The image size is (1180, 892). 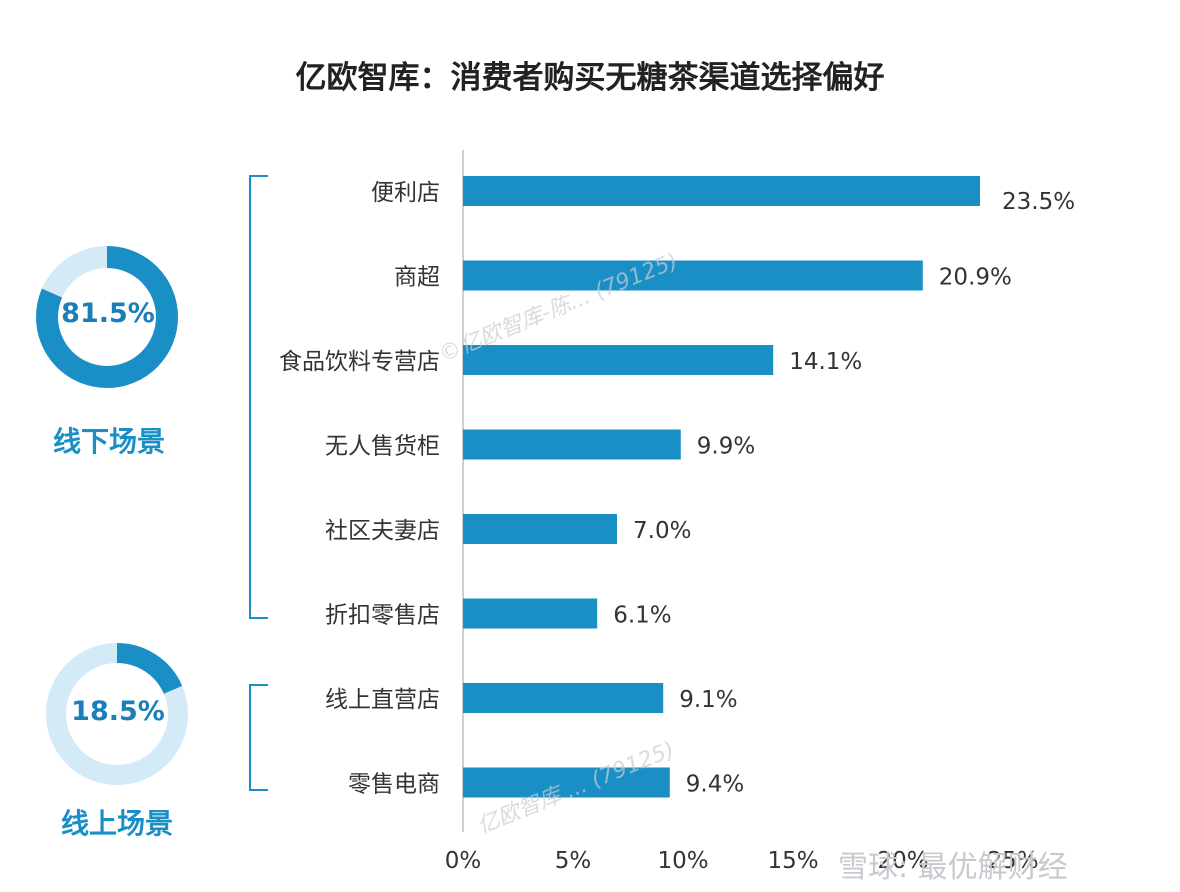 I want to click on category-label: 线上直营店, so click(x=382, y=700).